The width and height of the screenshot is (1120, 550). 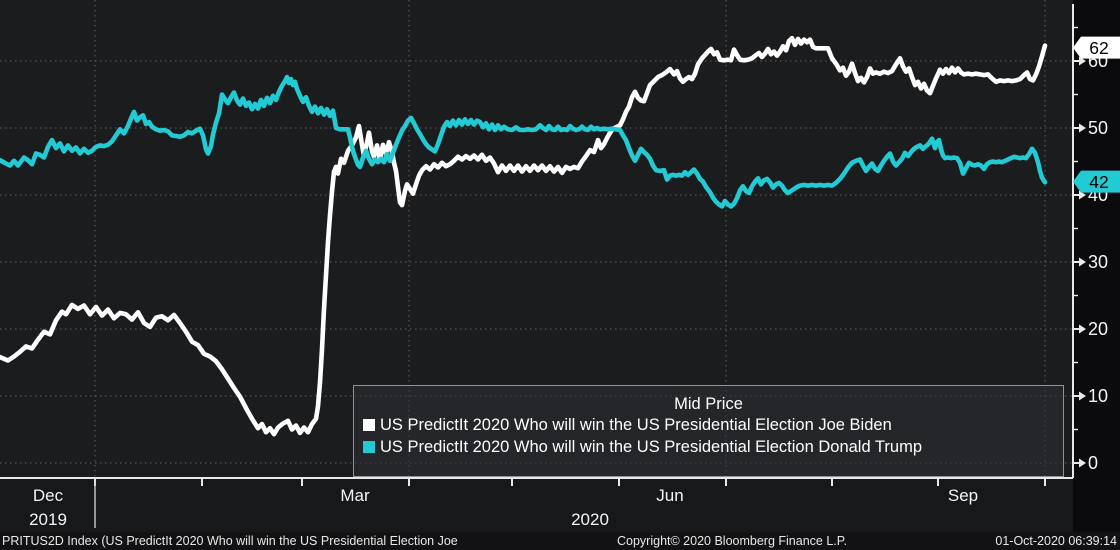 What do you see at coordinates (732, 541) in the screenshot?
I see `copyright-text: Copyright© 2020 Bloomberg Finance L.P.` at bounding box center [732, 541].